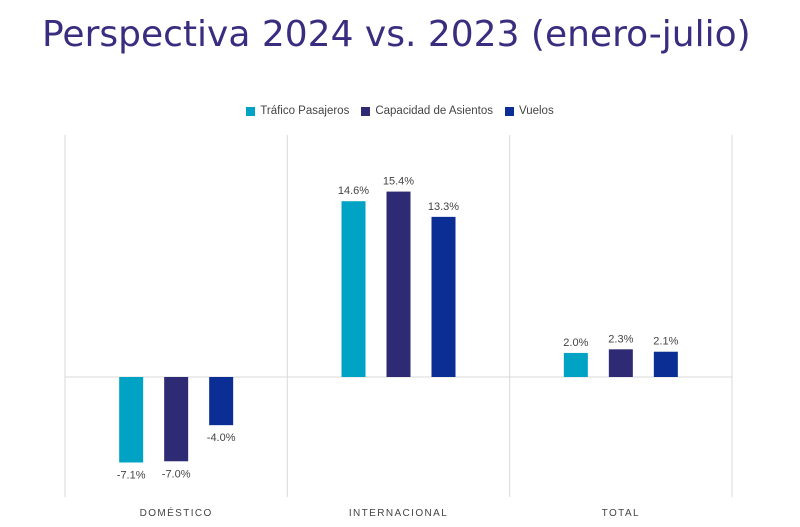 The width and height of the screenshot is (800, 527). Describe the element at coordinates (575, 343) in the screenshot. I see `data-label: 2.0%` at that location.